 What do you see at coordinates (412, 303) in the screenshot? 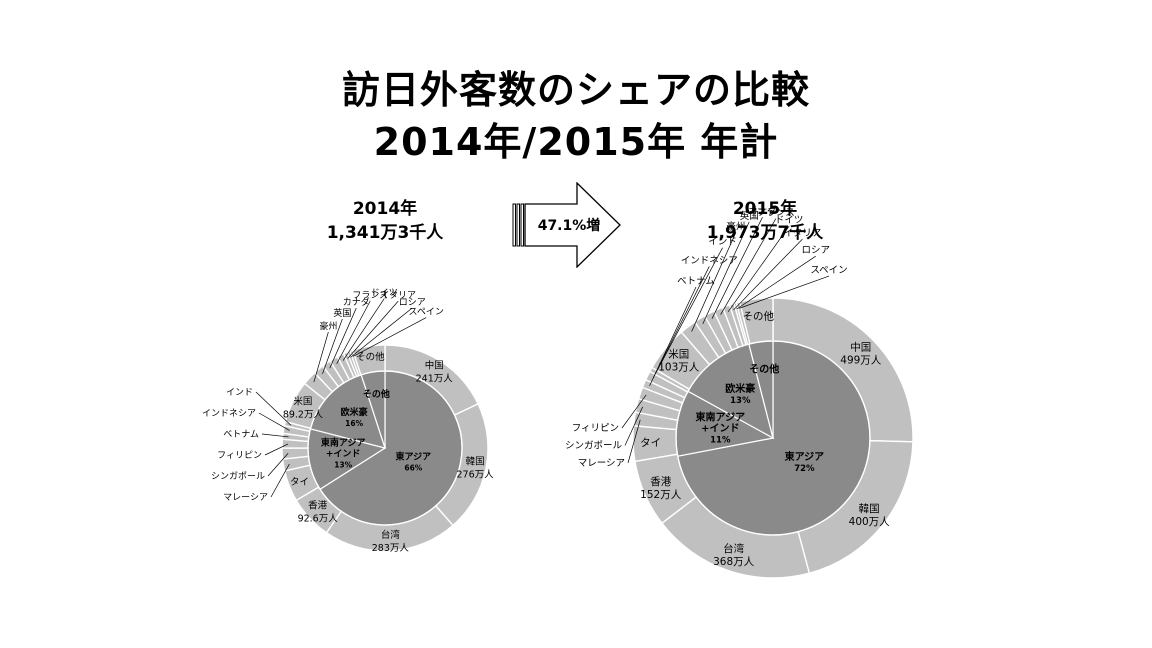
I see `outer-small-label-0-18: ロシア` at bounding box center [412, 303].